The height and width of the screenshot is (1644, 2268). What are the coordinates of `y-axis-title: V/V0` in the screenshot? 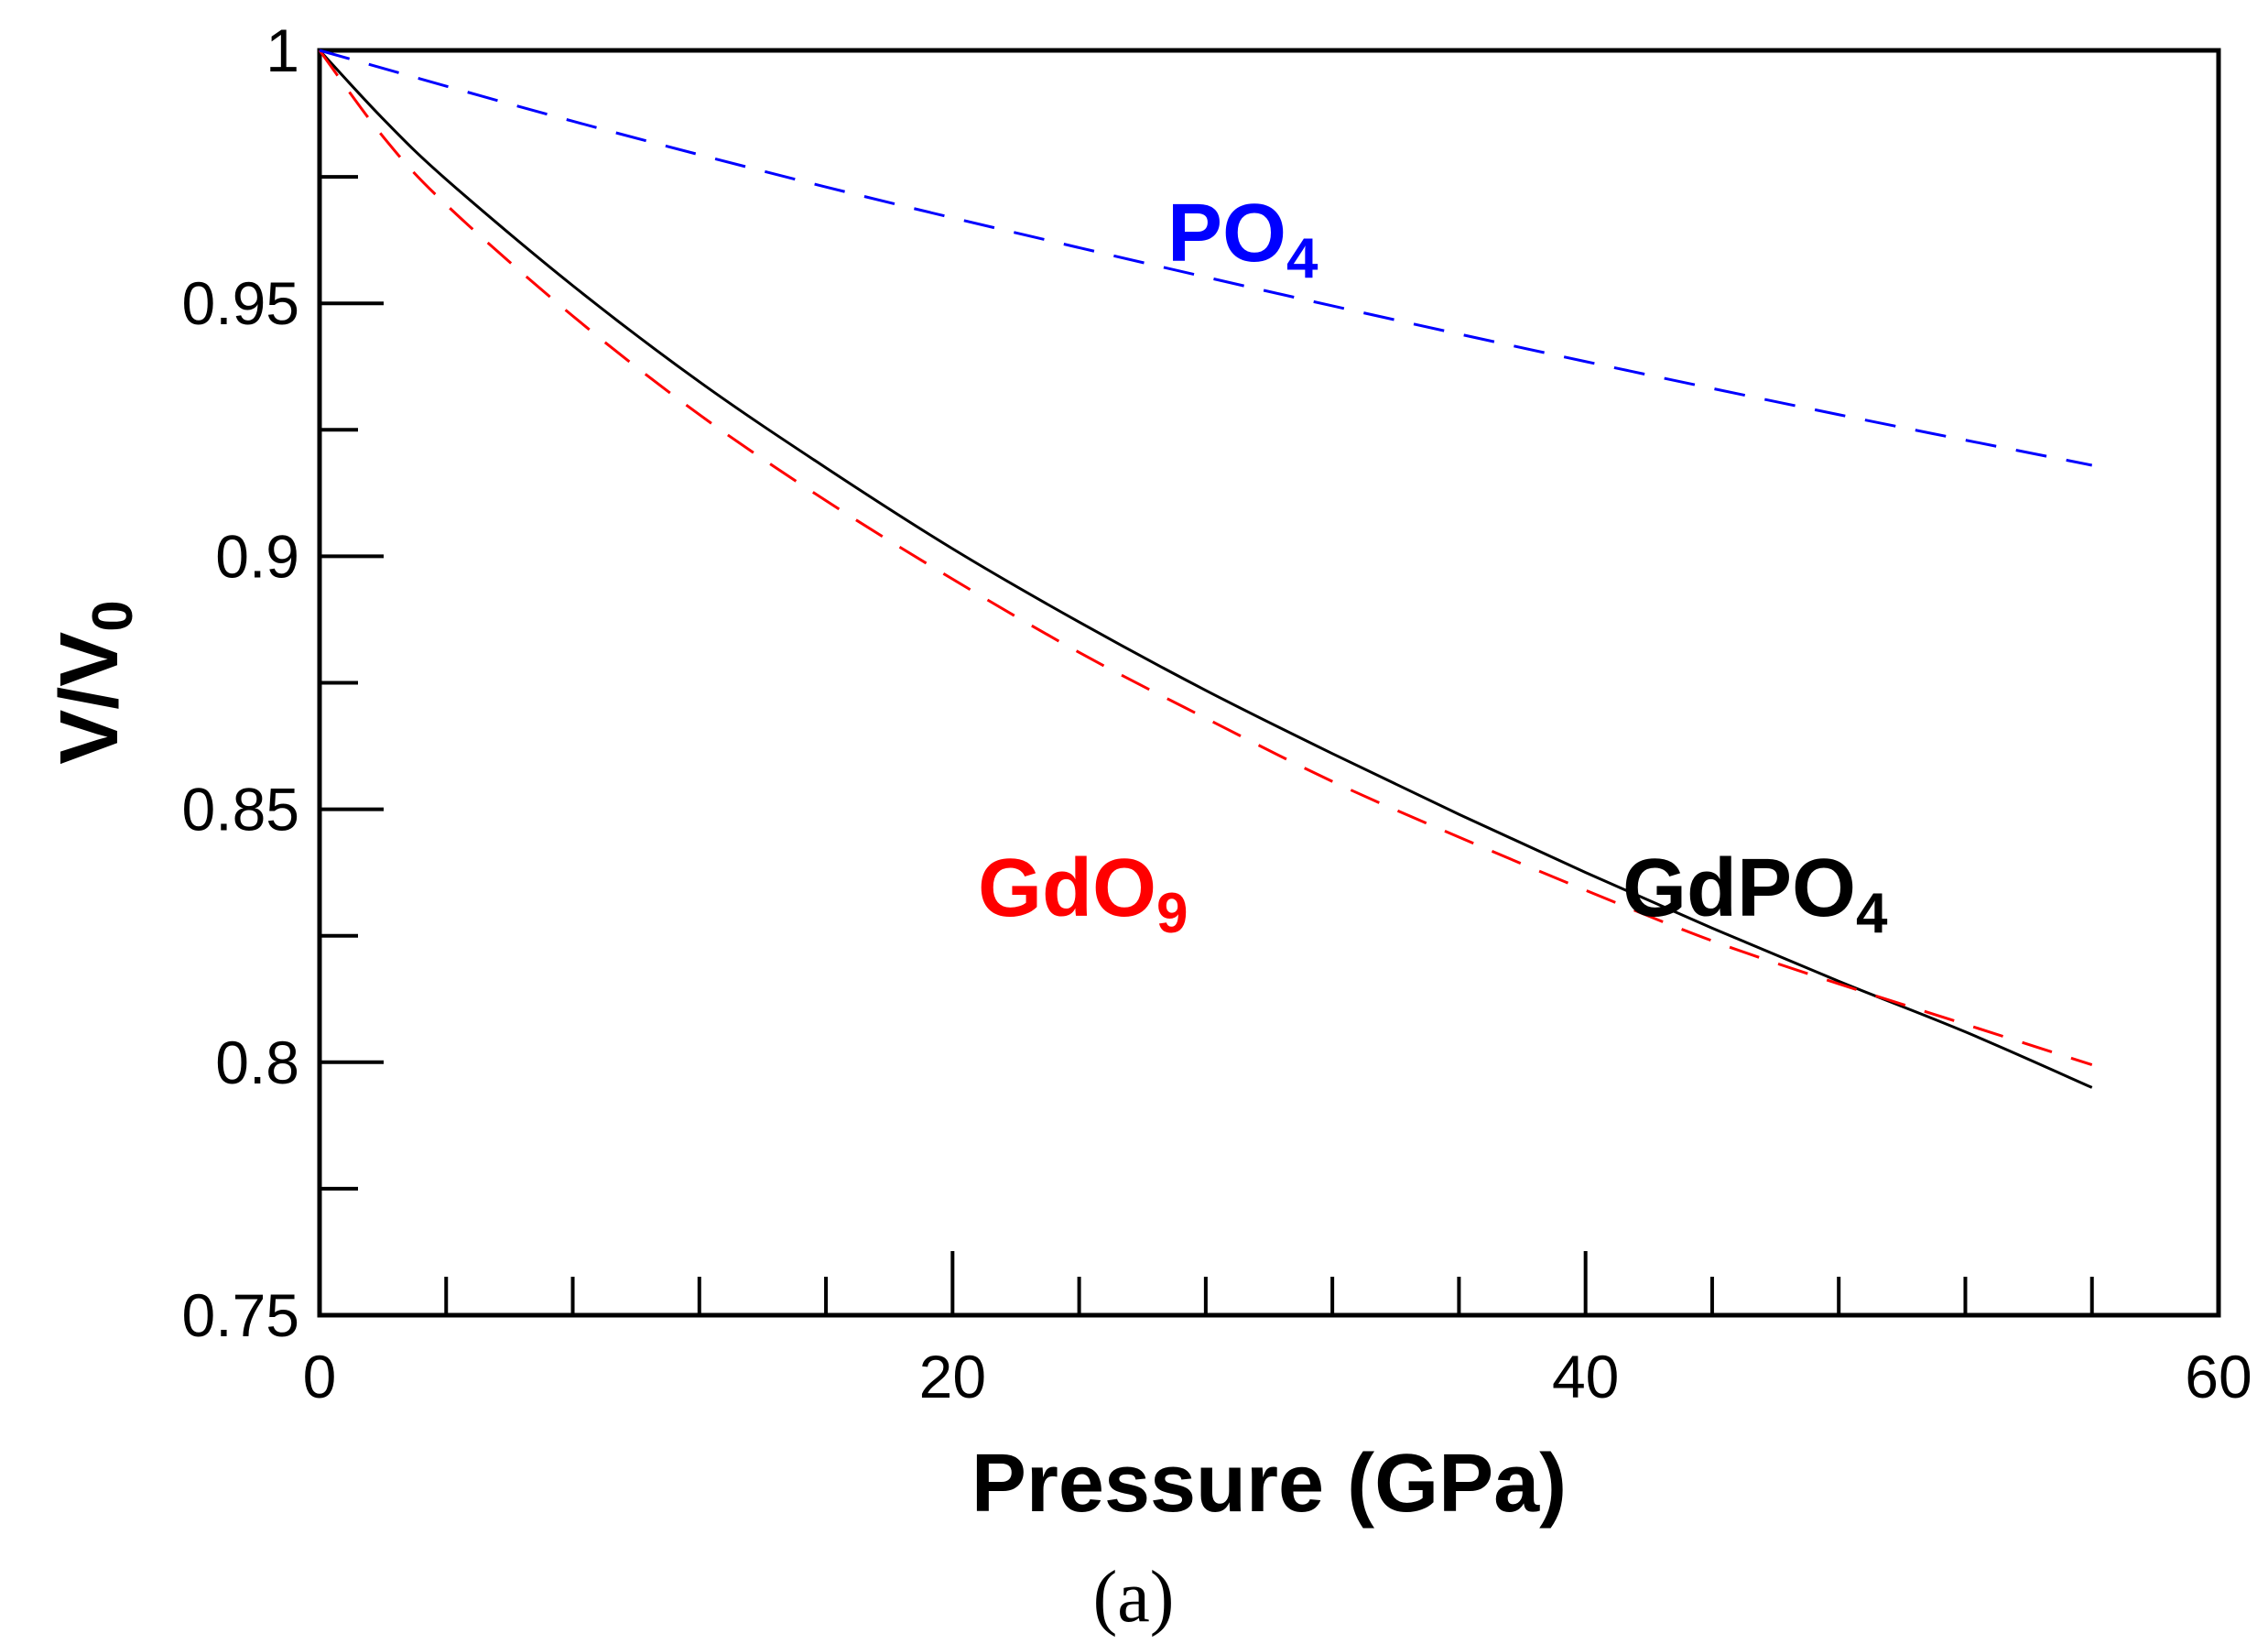 It's located at (95, 683).